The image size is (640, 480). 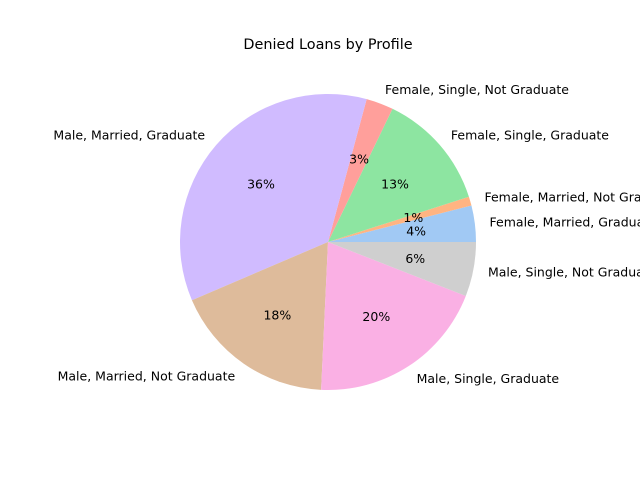 I want to click on slice-percent-label: 13%, so click(x=395, y=183).